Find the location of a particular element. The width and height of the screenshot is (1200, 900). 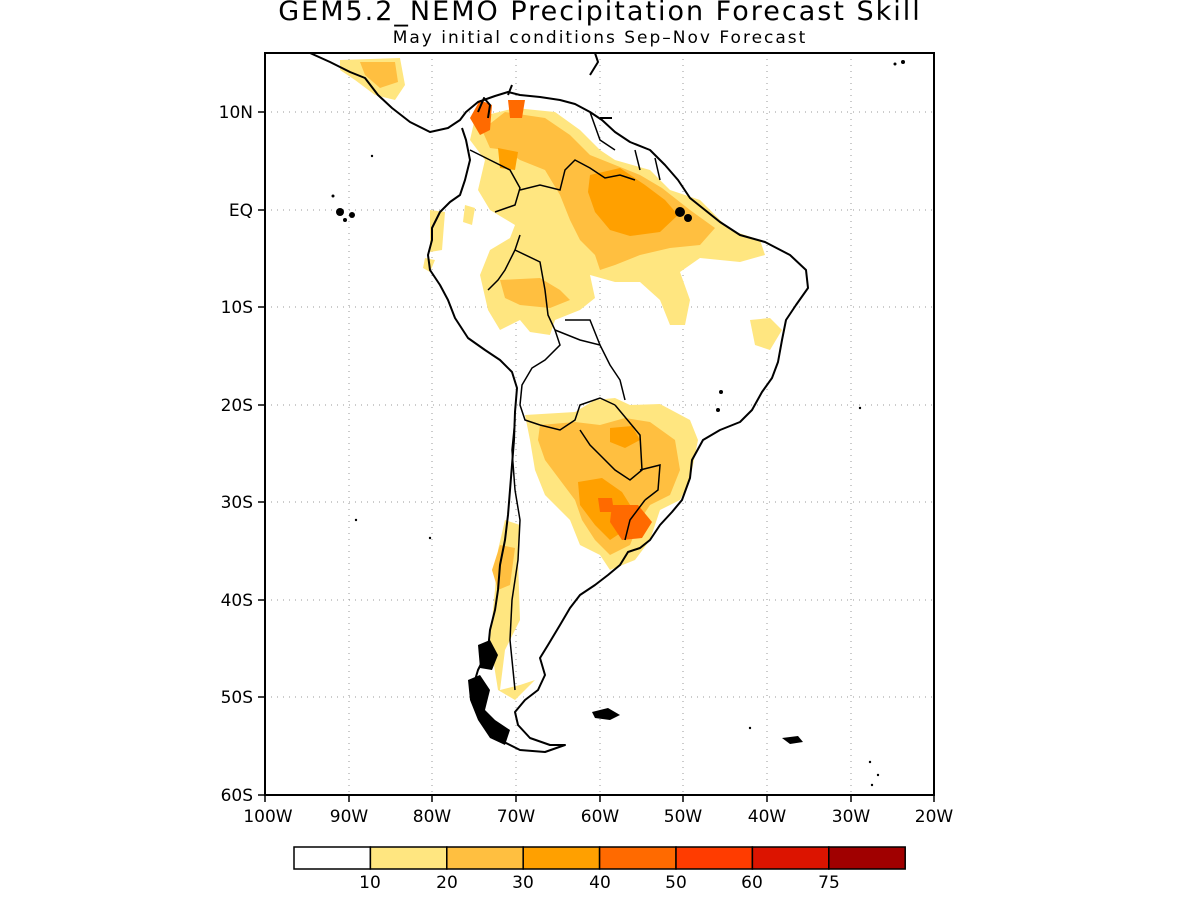

colorbar is located at coordinates (599, 858).